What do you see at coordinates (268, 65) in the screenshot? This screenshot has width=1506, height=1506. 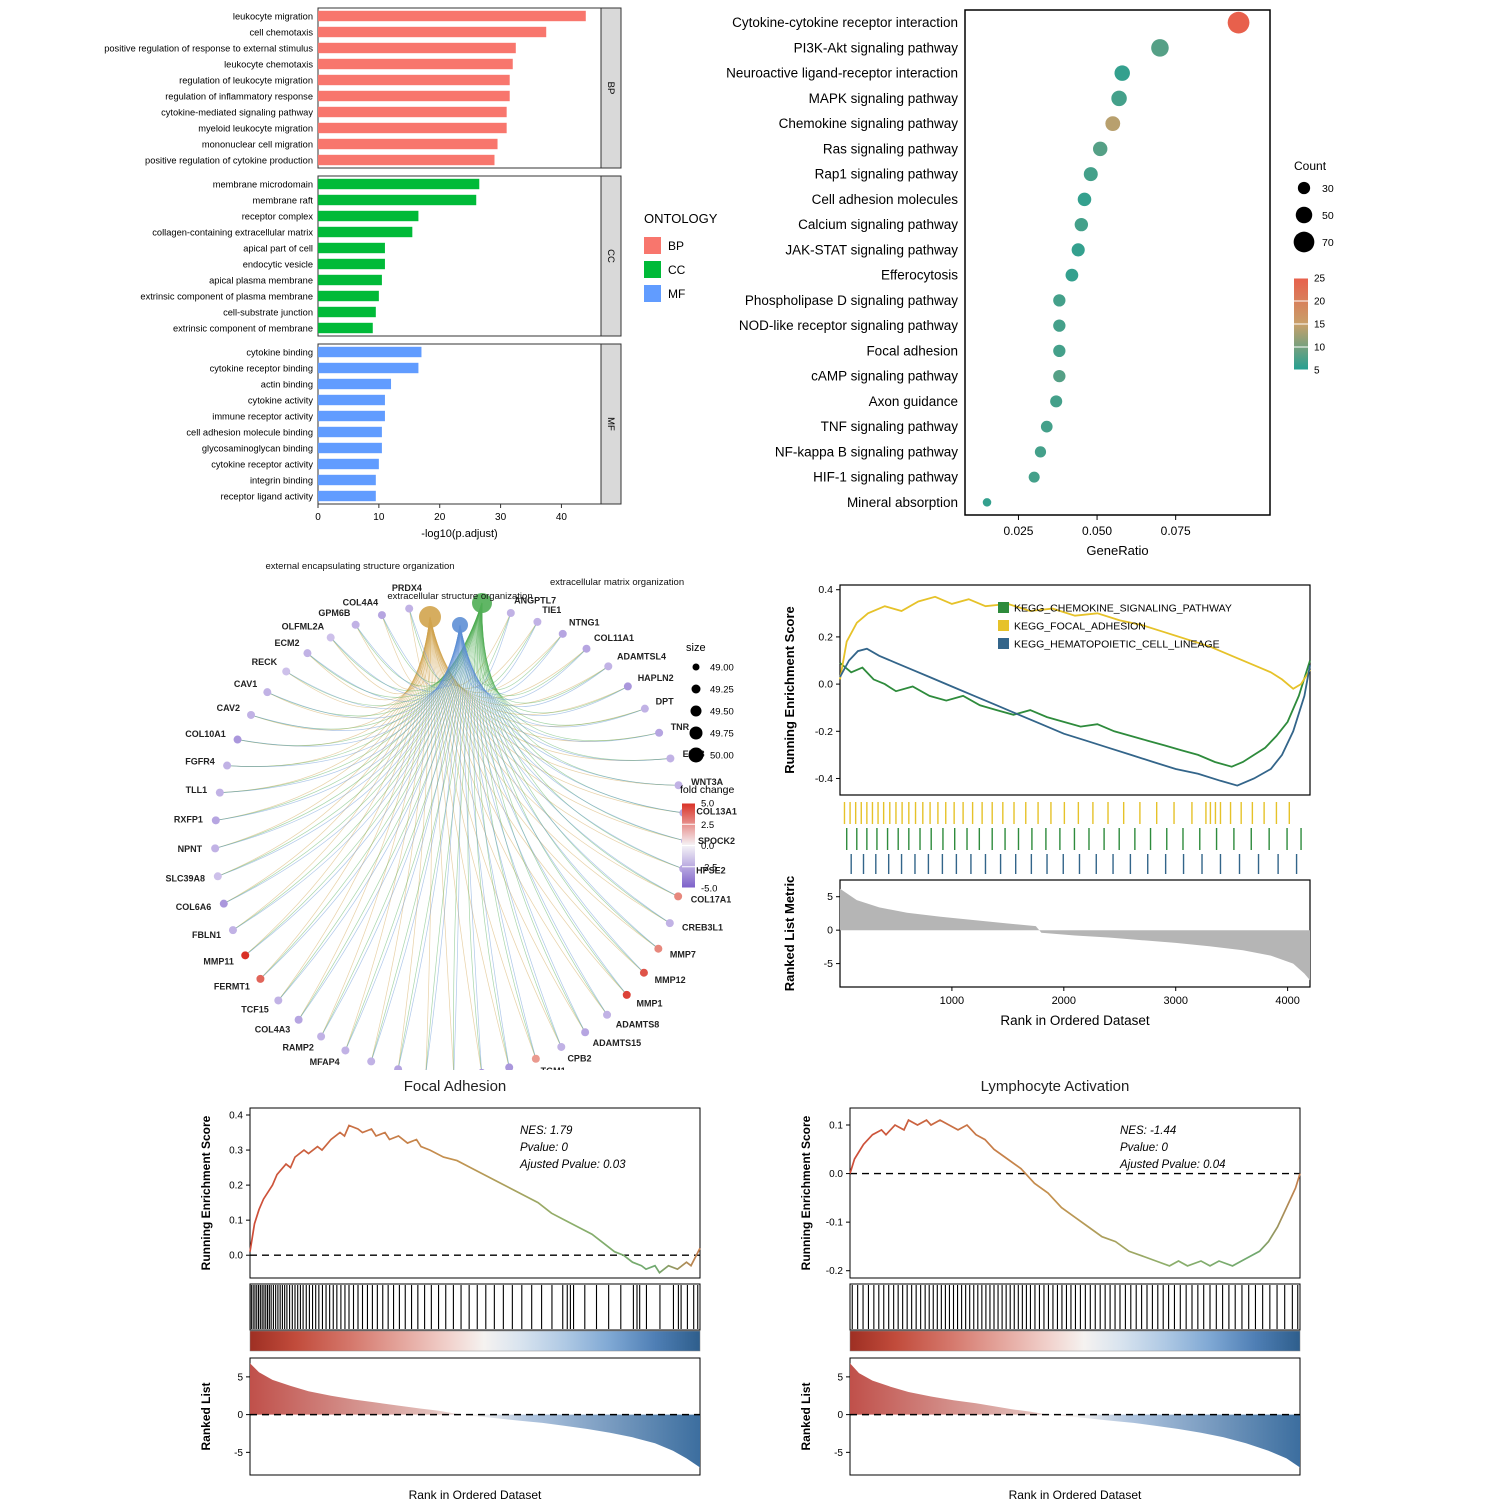 I see `go-term-label: leukocyte chemotaxis` at bounding box center [268, 65].